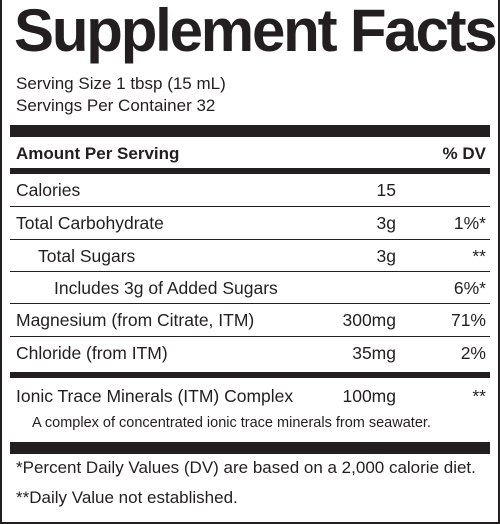 The image size is (500, 524). Describe the element at coordinates (121, 83) in the screenshot. I see `serving-size: Serving Size 1 tbsp (15 mL)` at that location.